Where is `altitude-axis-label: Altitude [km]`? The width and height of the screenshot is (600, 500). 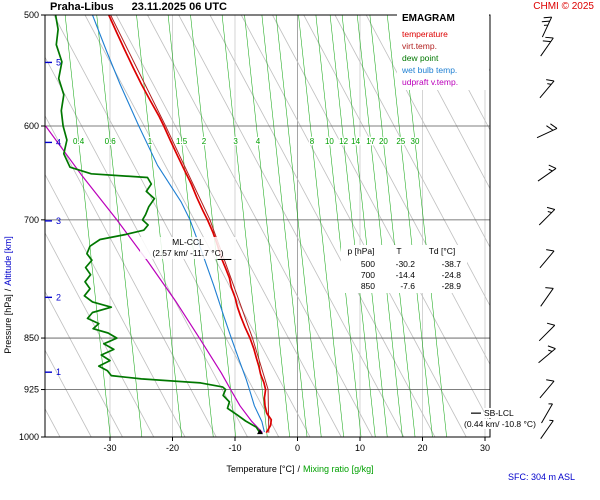
altitude-axis-label: Altitude [km] is located at coordinates (8, 261).